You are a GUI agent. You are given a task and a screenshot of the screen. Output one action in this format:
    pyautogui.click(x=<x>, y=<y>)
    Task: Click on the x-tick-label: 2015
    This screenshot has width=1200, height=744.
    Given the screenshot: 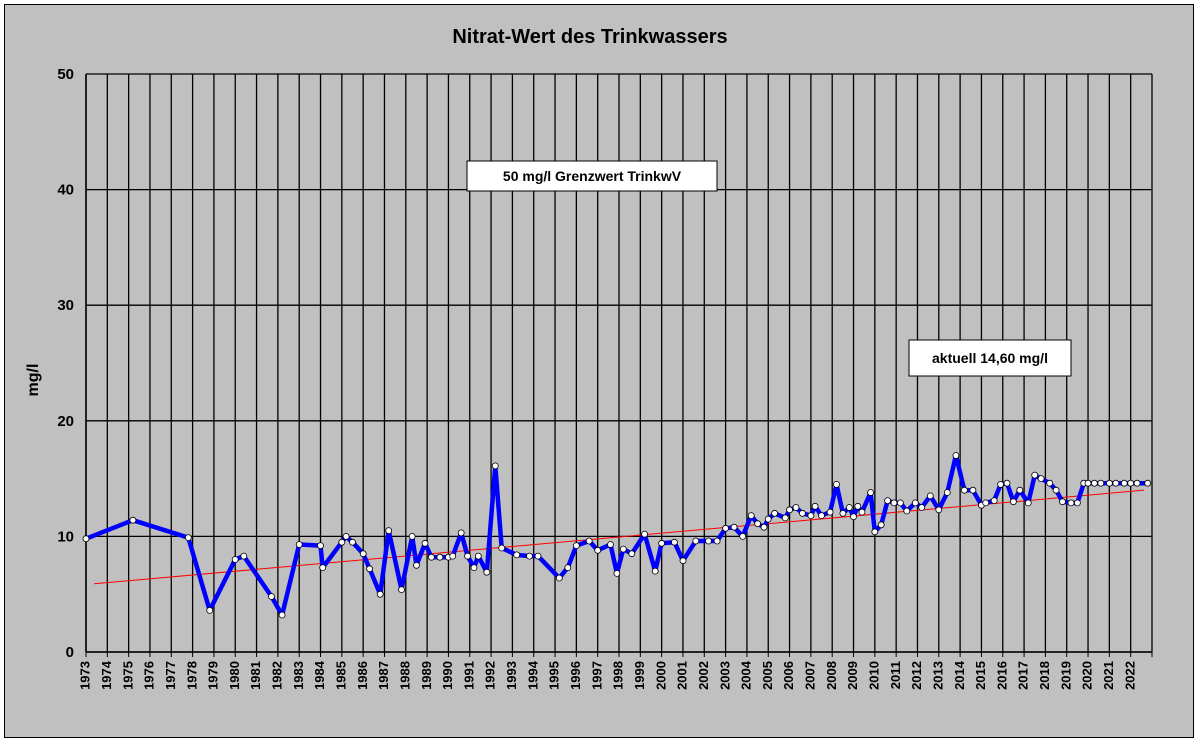 What is the action you would take?
    pyautogui.click(x=980, y=675)
    